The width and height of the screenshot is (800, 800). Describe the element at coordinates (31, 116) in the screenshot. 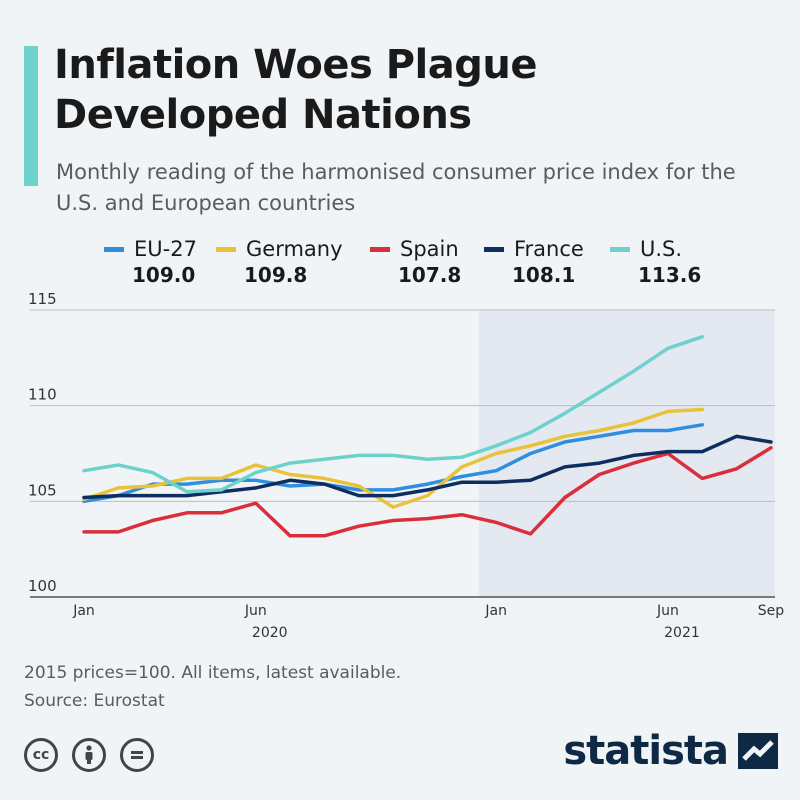

I see `title-accent-bar` at that location.